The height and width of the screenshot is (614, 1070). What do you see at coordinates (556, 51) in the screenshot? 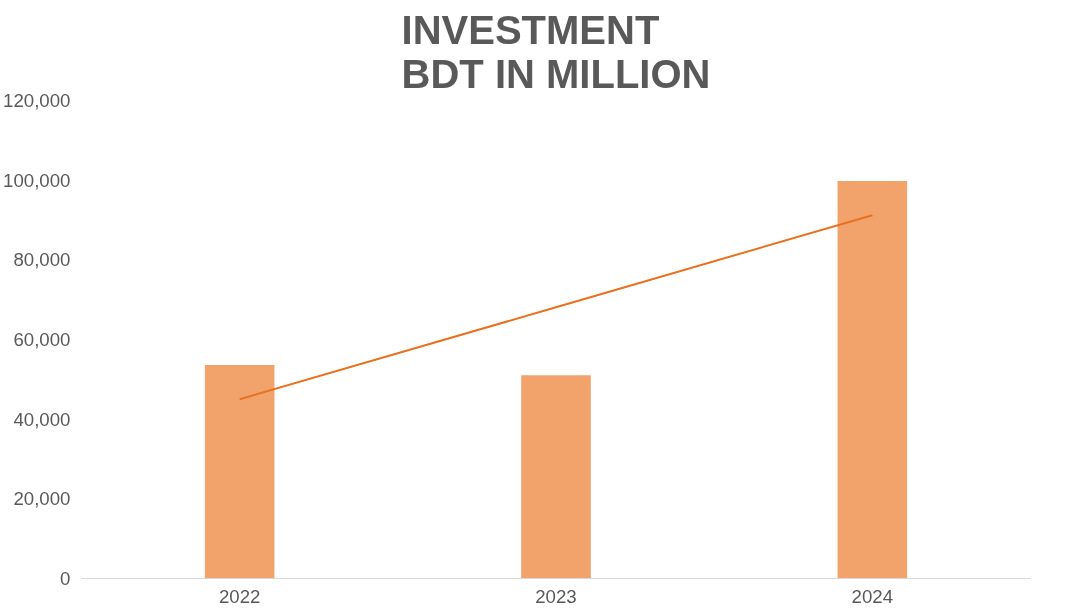
I see `chart-title: INVESTMENT BDT IN MILLION` at bounding box center [556, 51].